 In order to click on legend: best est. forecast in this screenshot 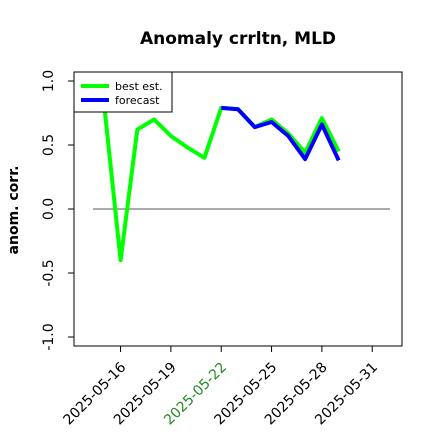, I will do `click(123, 92)`.